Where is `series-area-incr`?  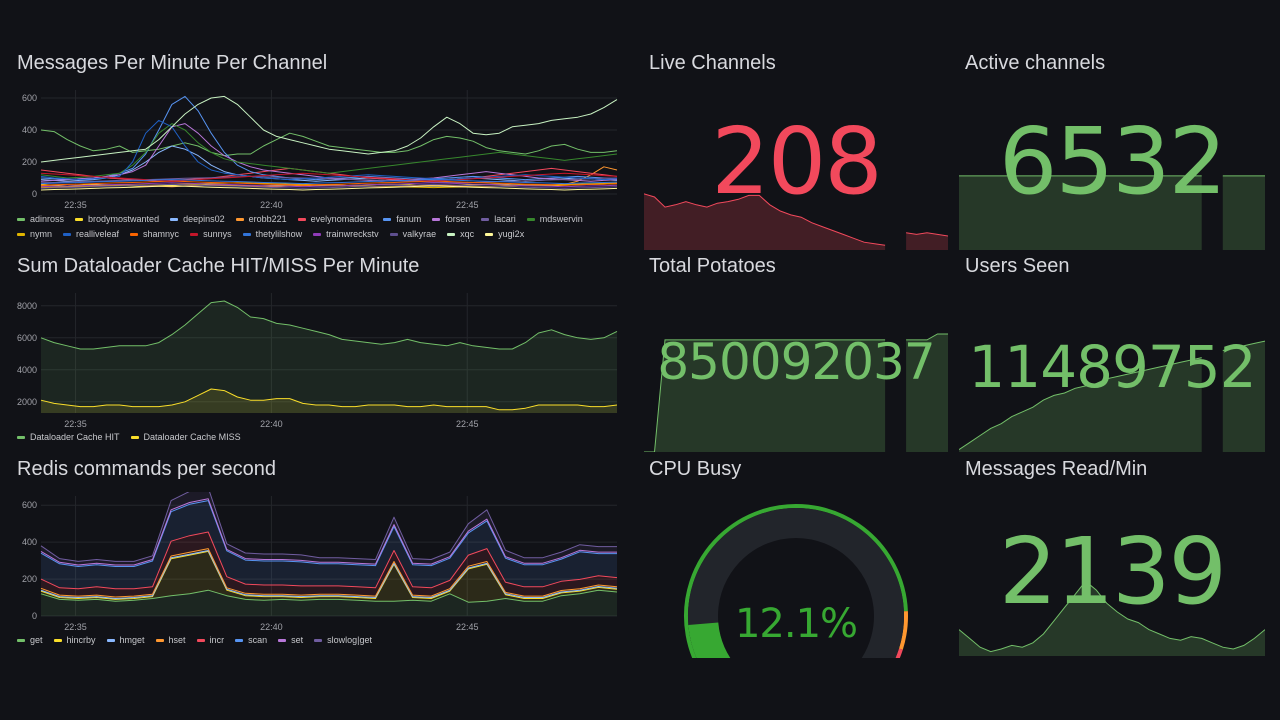 series-area-incr is located at coordinates (329, 564).